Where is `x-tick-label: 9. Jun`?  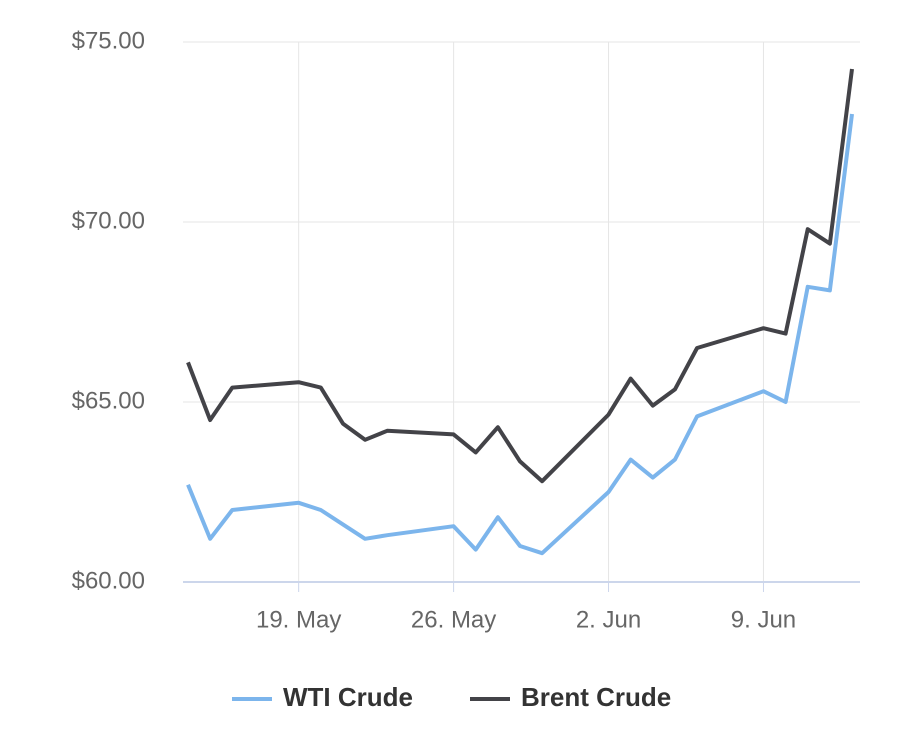
x-tick-label: 9. Jun is located at coordinates (763, 619).